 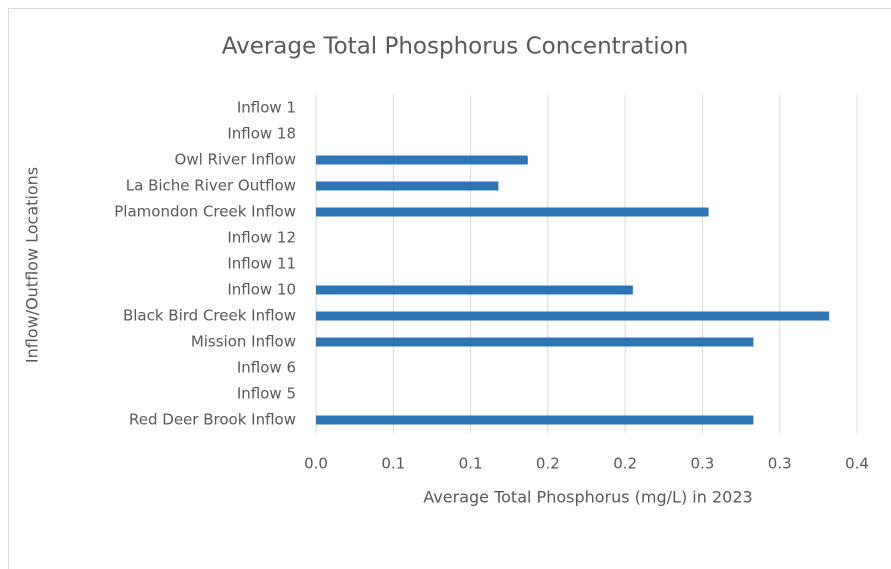 What do you see at coordinates (243, 342) in the screenshot?
I see `y-tick-label: Mission Inflow` at bounding box center [243, 342].